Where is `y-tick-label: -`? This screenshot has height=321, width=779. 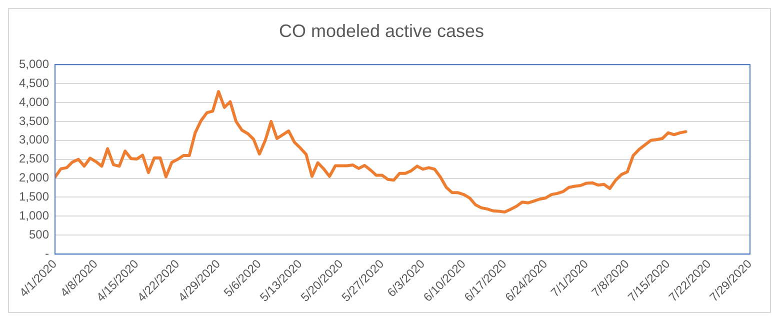 y-tick-label: - is located at coordinates (47, 253).